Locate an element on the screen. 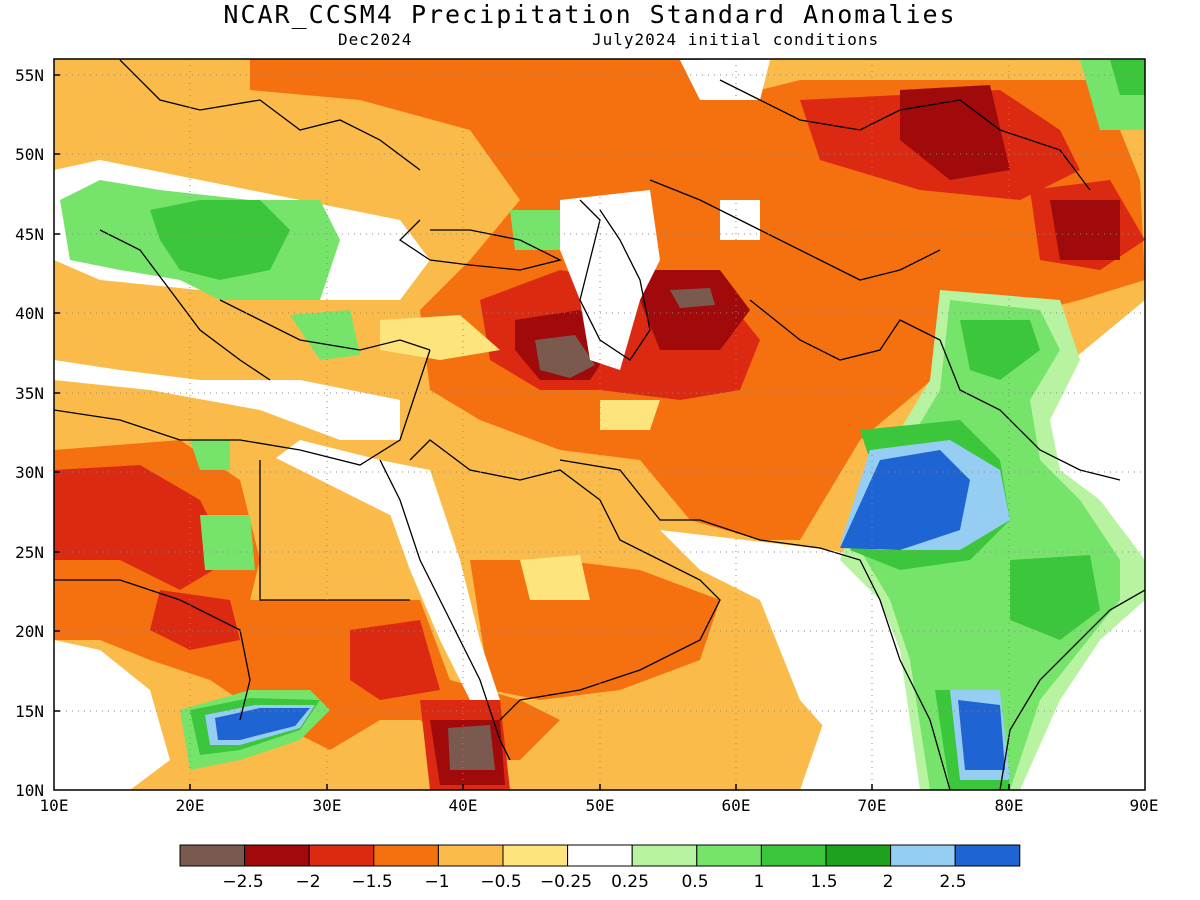 This screenshot has width=1200, height=900. lat-label-55n: 55N is located at coordinates (29, 75).